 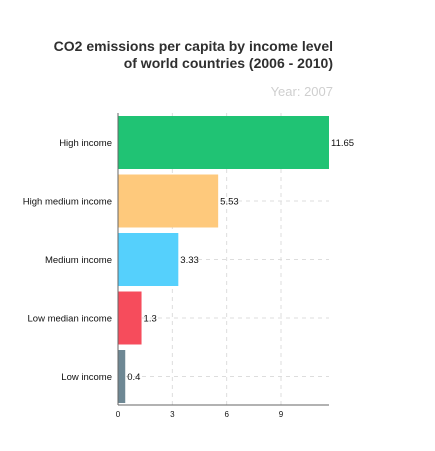 I want to click on category-label: Medium income, so click(x=78, y=260).